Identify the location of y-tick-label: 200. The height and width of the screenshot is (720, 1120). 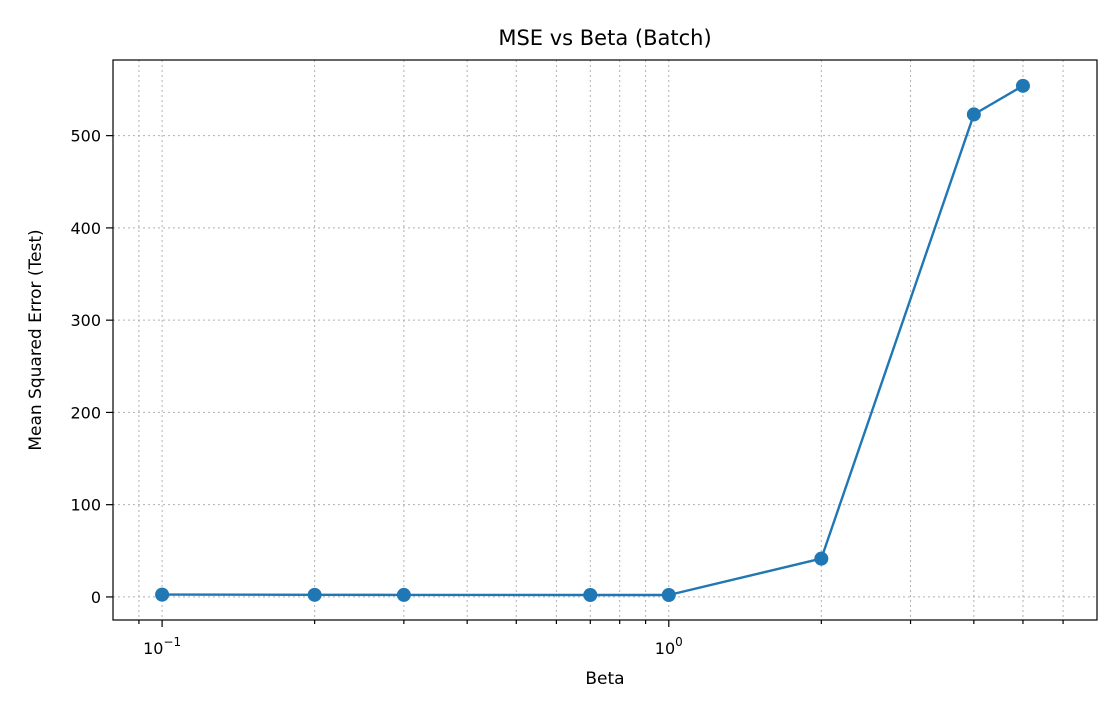
(85, 412).